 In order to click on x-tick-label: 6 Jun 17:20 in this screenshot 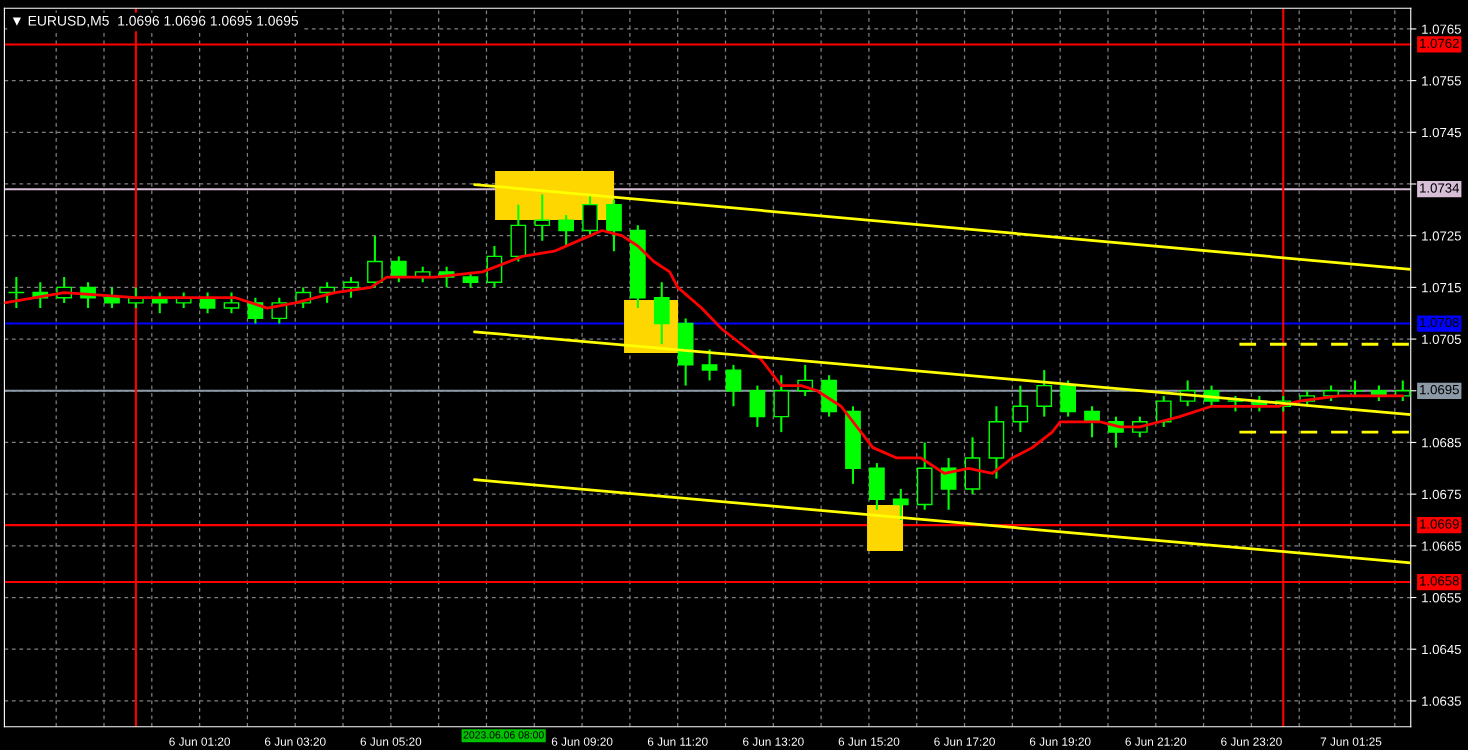, I will do `click(964, 741)`.